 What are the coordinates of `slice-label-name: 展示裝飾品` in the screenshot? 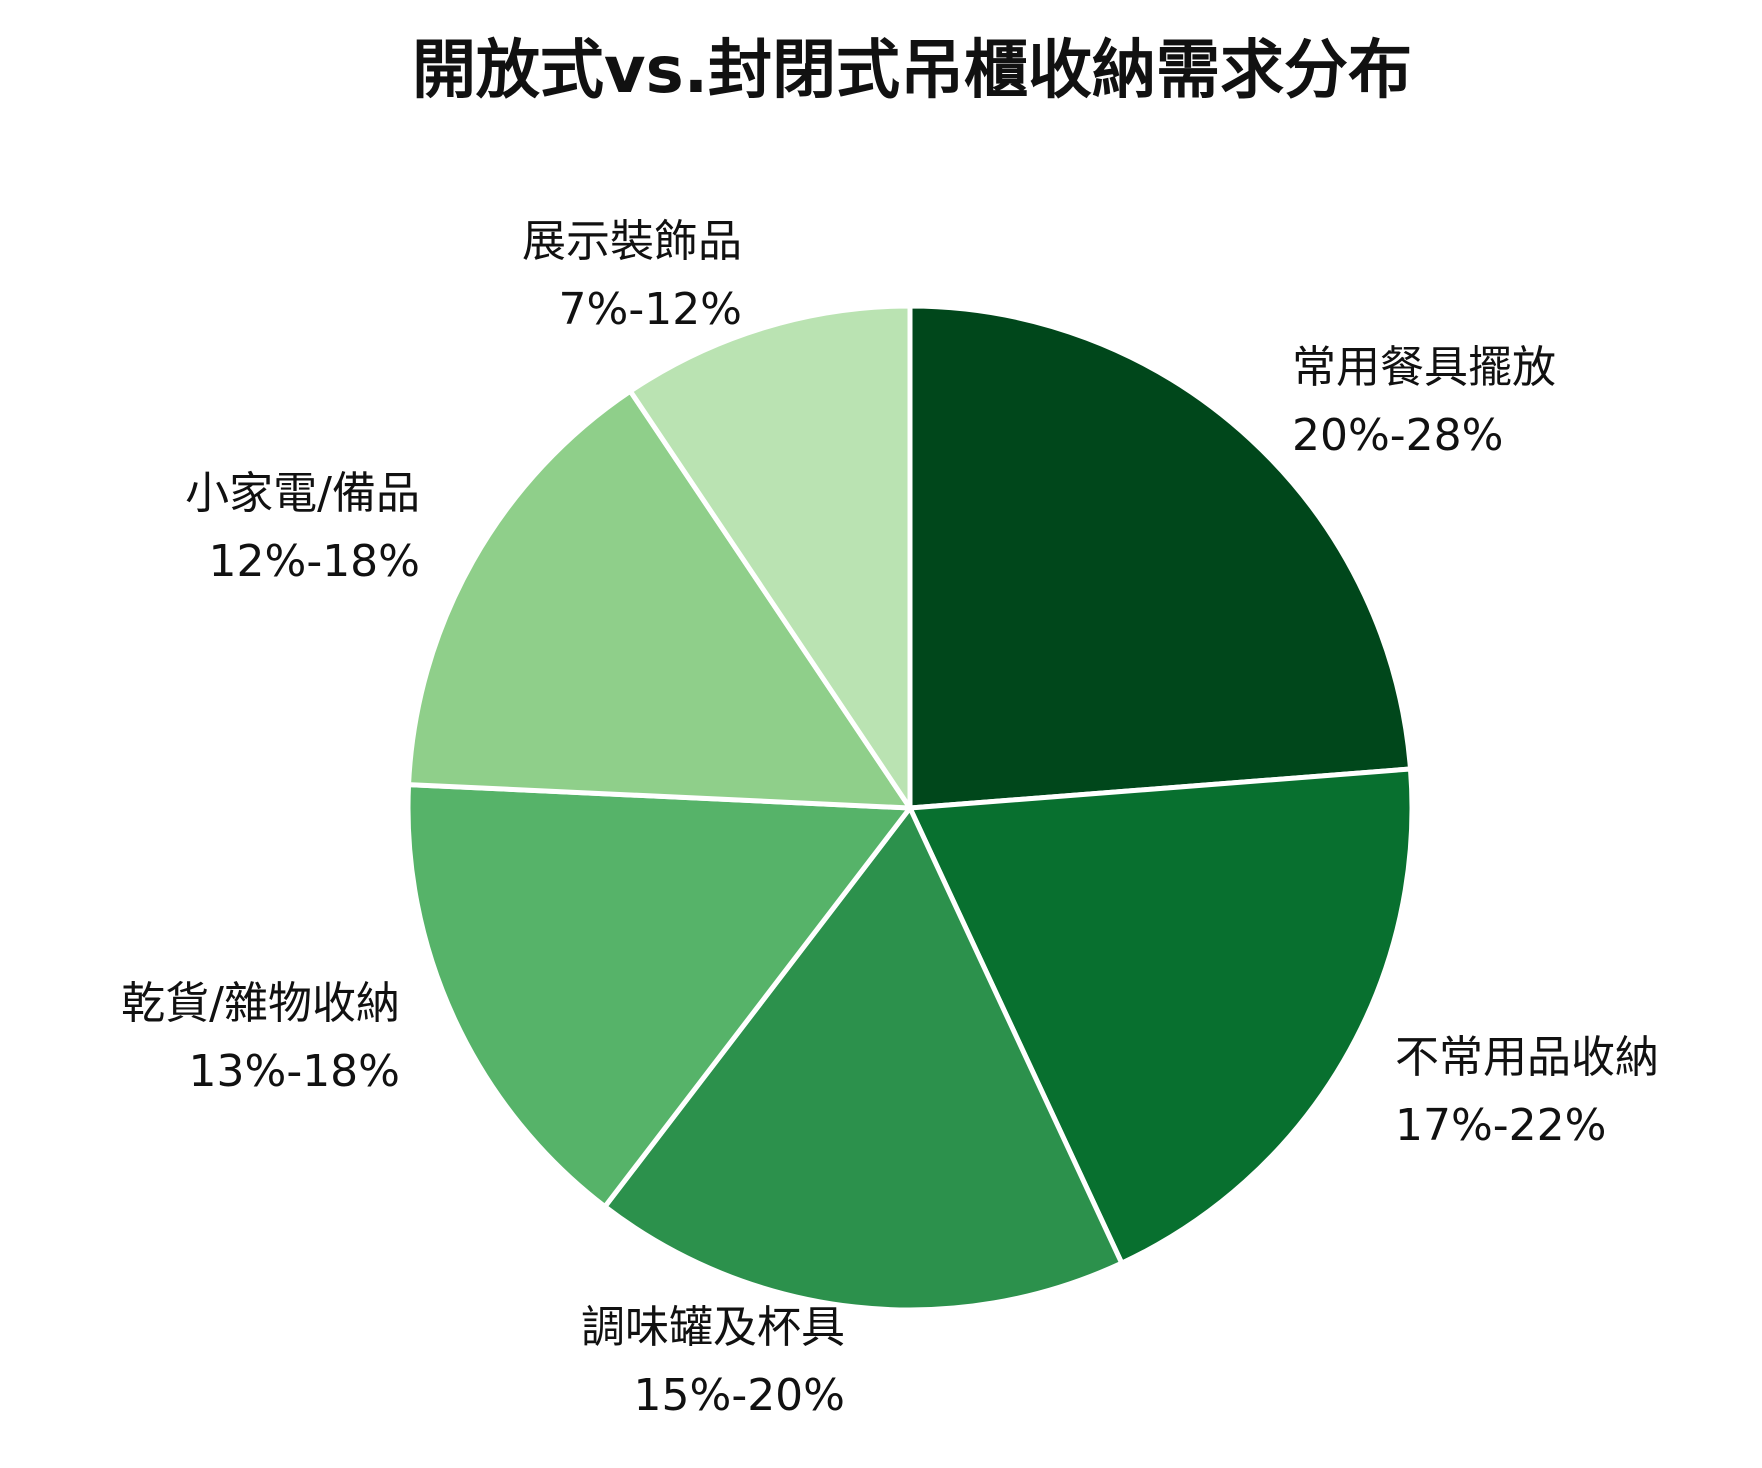 It's located at (632, 241).